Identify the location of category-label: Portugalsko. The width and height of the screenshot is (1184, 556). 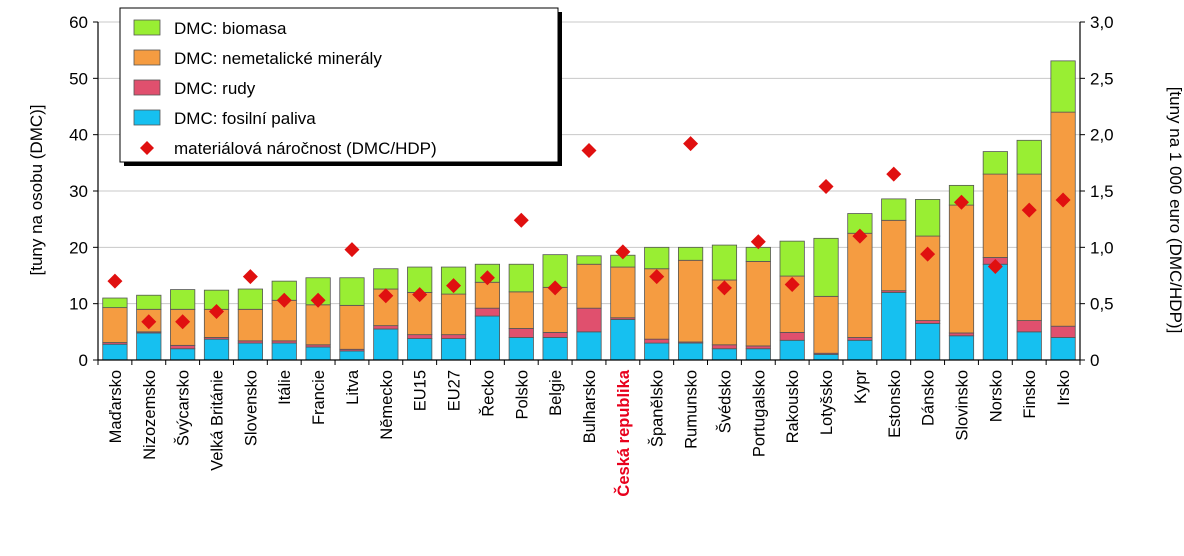
(759, 413).